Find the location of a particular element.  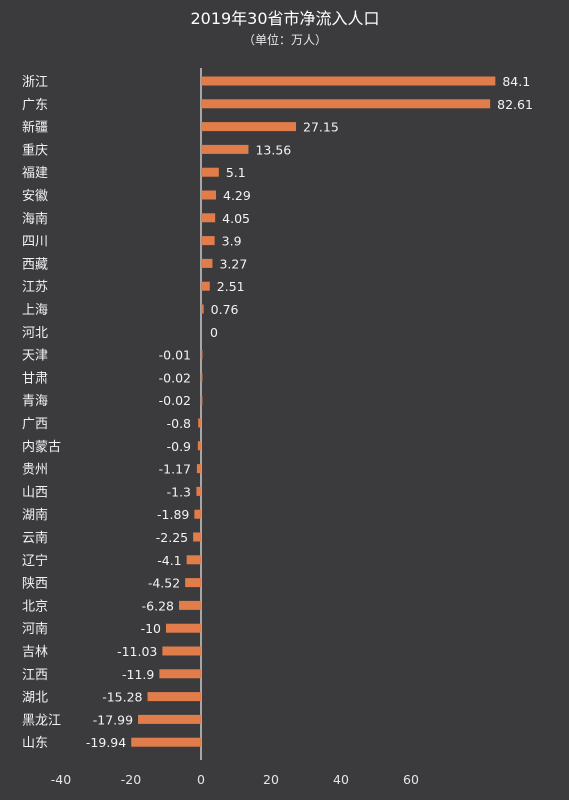

category-label: 青海 is located at coordinates (35, 401).